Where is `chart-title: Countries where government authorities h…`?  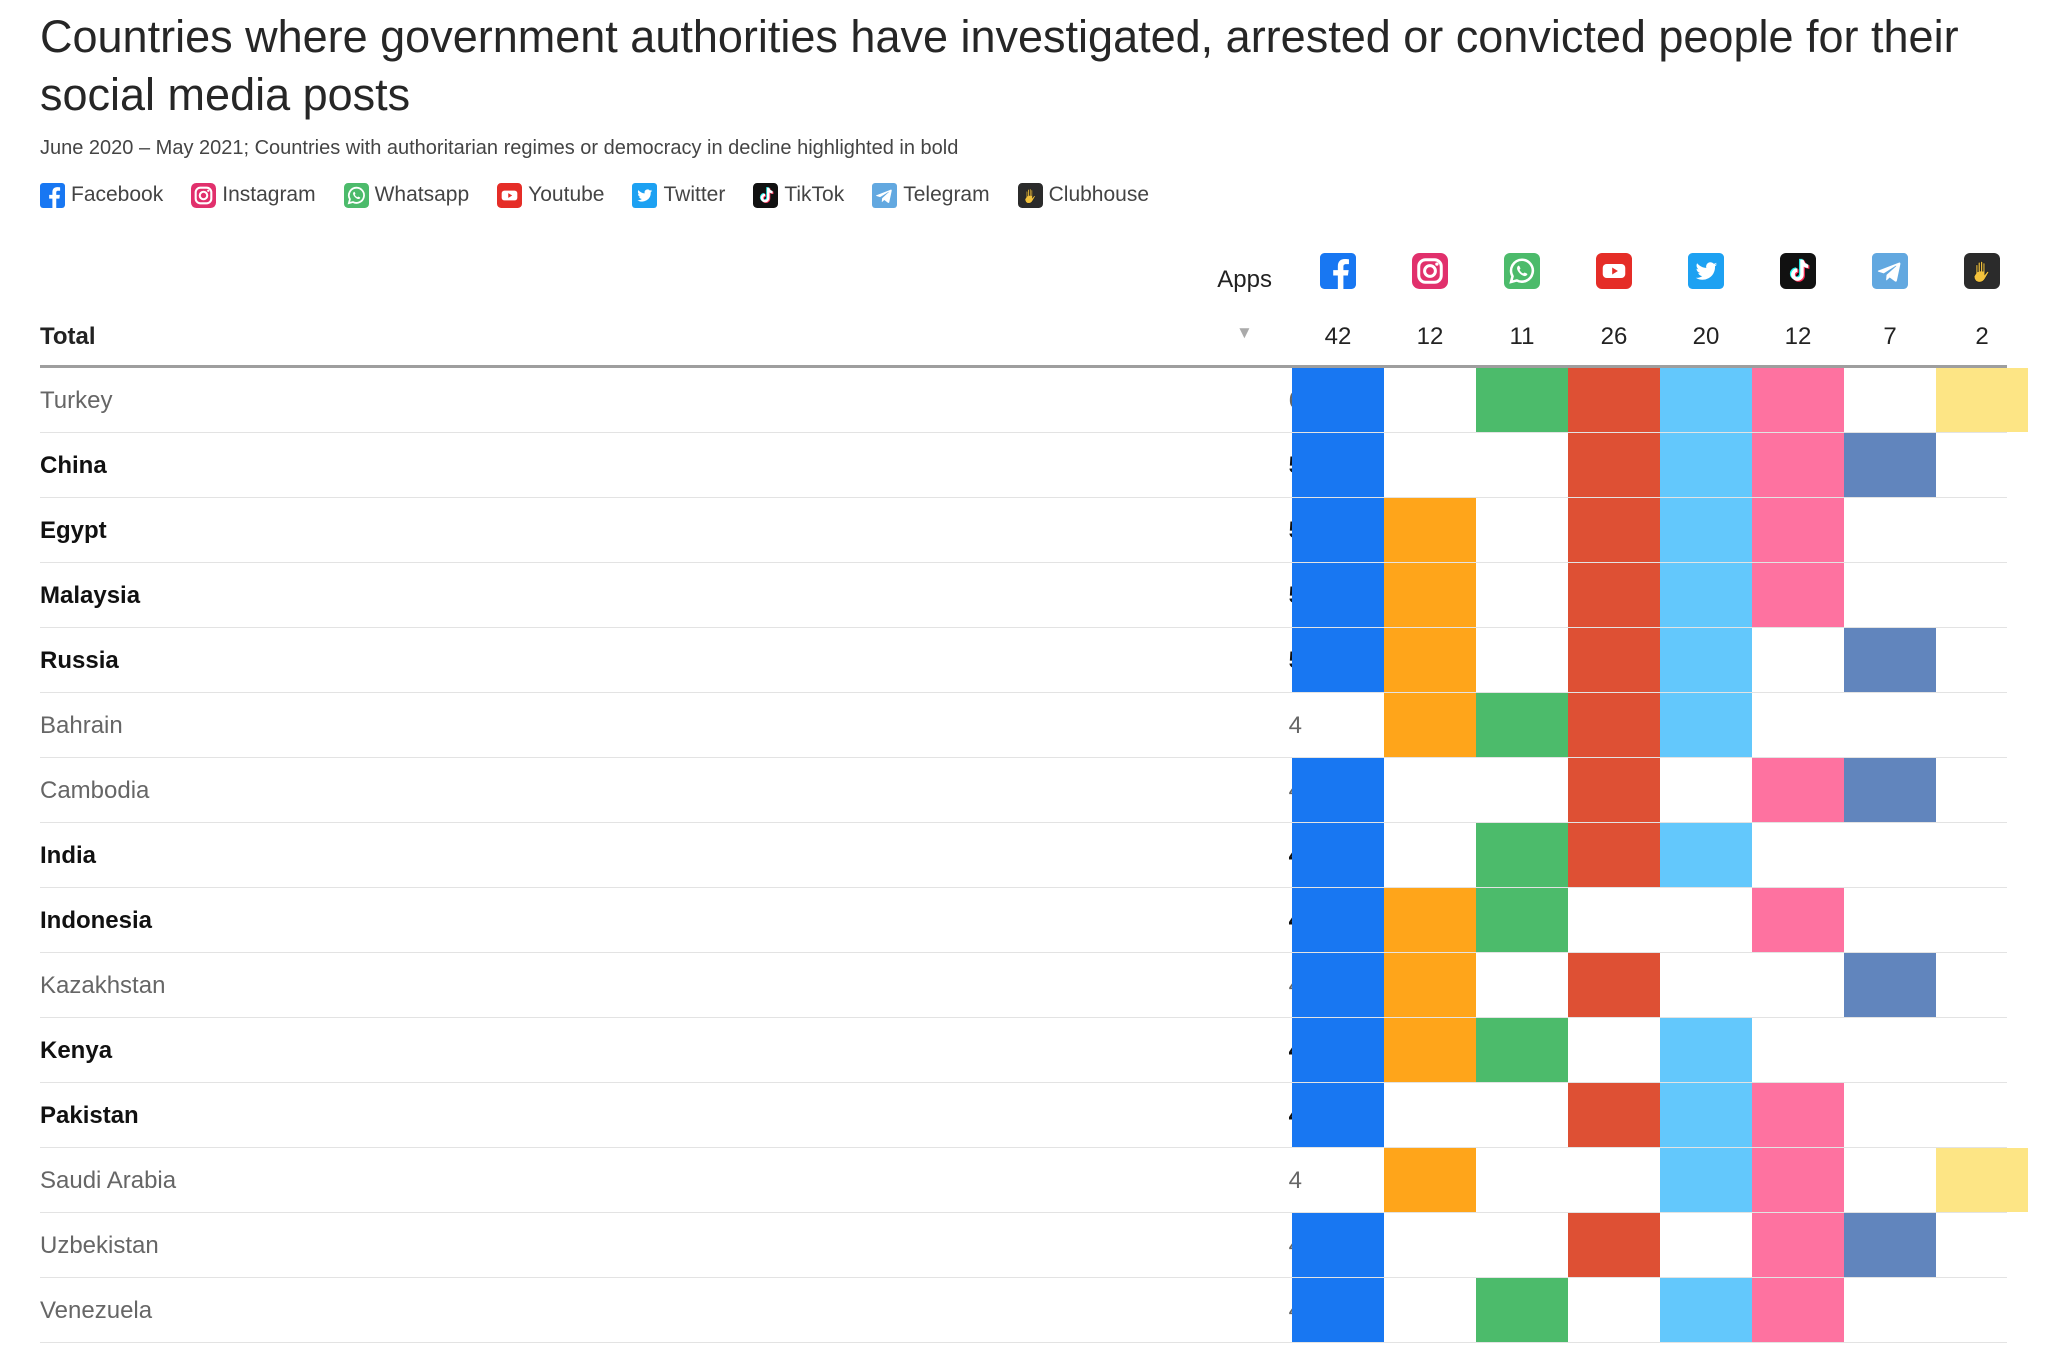 chart-title: Countries where government authorities h… is located at coordinates (999, 65).